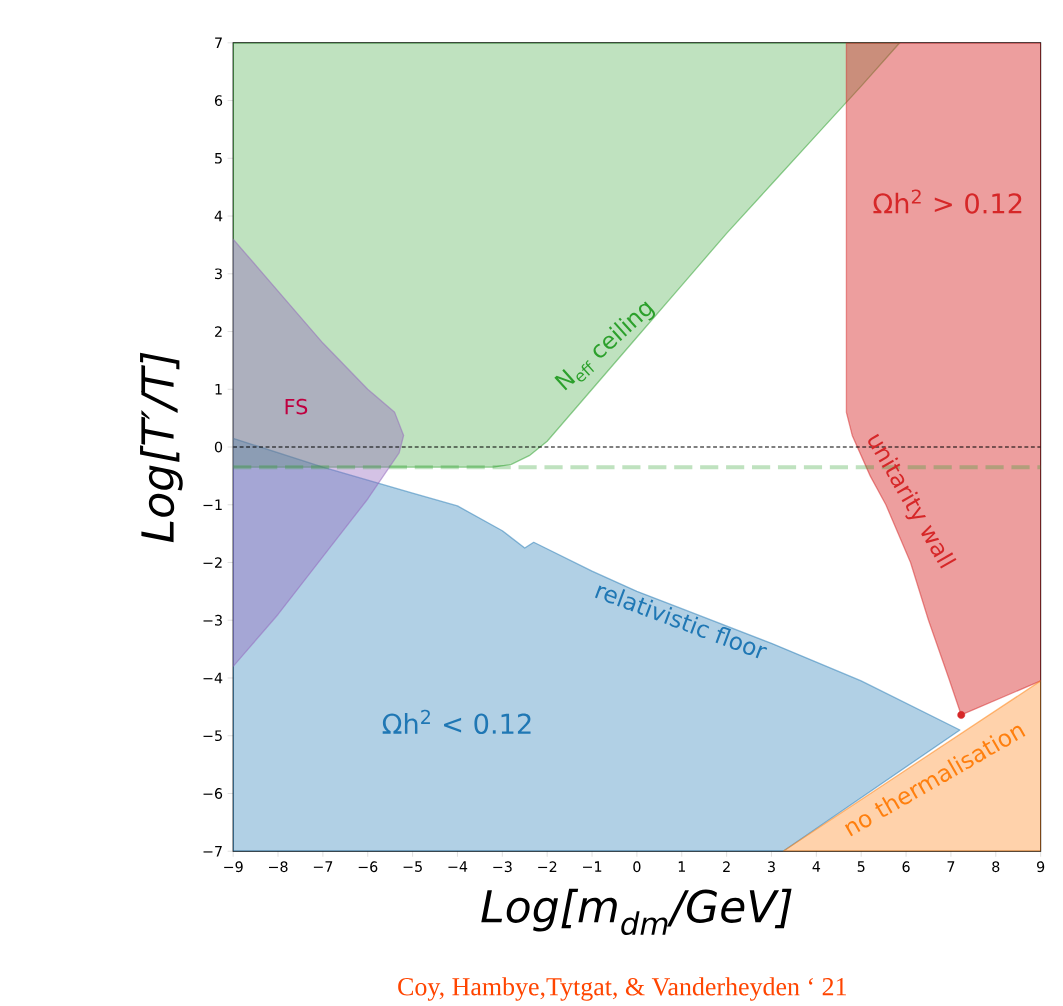 Image resolution: width=1063 pixels, height=1006 pixels. I want to click on x-tick-label: 7, so click(951, 866).